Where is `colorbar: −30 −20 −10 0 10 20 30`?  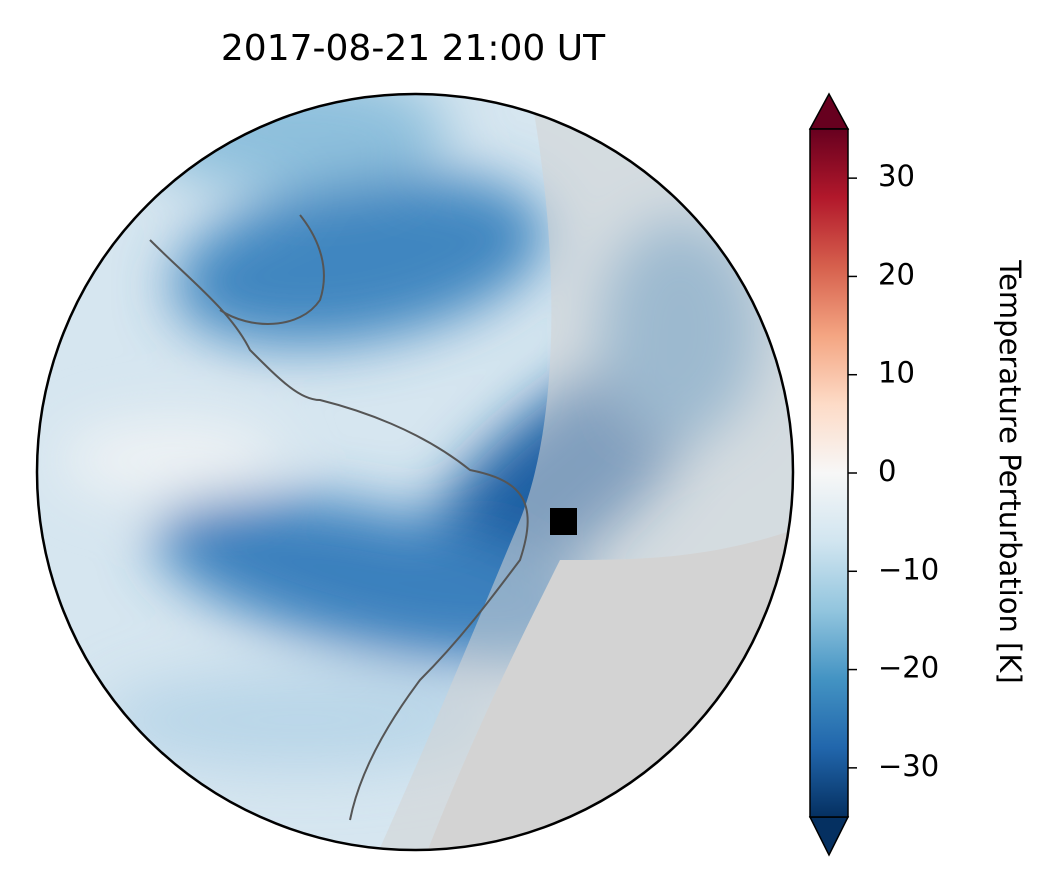 colorbar: −30 −20 −10 0 10 20 30 is located at coordinates (873, 474).